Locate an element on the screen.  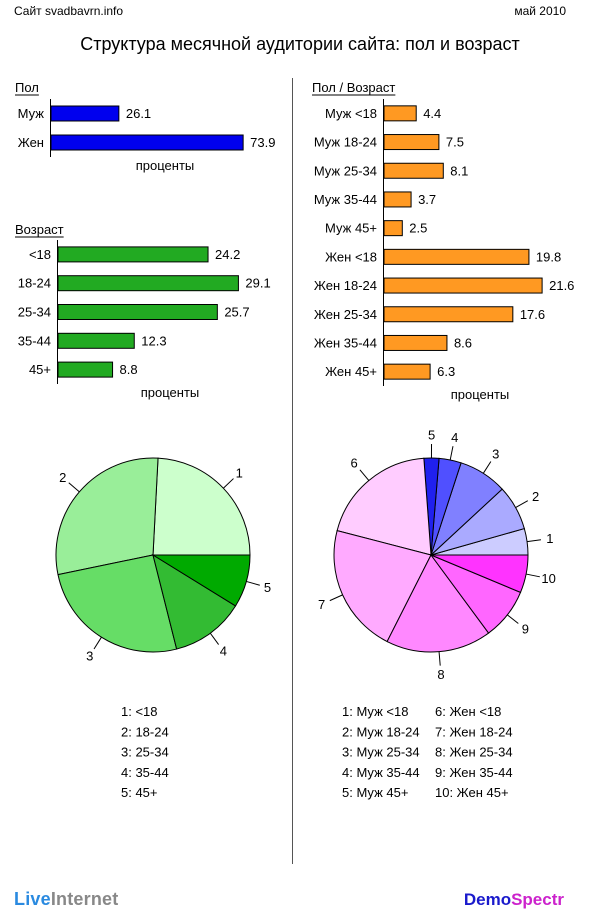
age-value-label: 25.7 is located at coordinates (236, 312).